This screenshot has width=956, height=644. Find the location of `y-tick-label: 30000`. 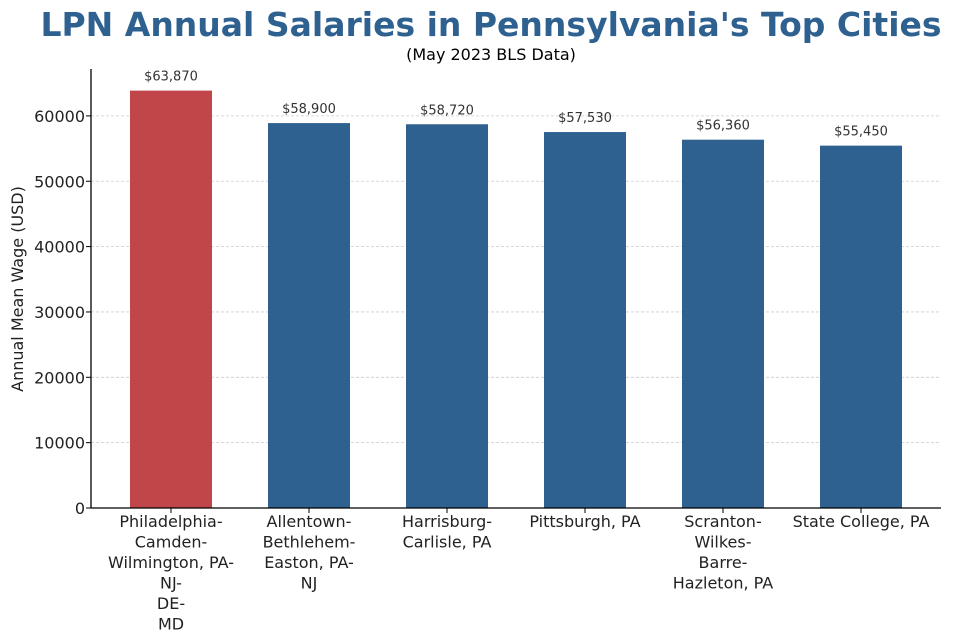

y-tick-label: 30000 is located at coordinates (59, 312).